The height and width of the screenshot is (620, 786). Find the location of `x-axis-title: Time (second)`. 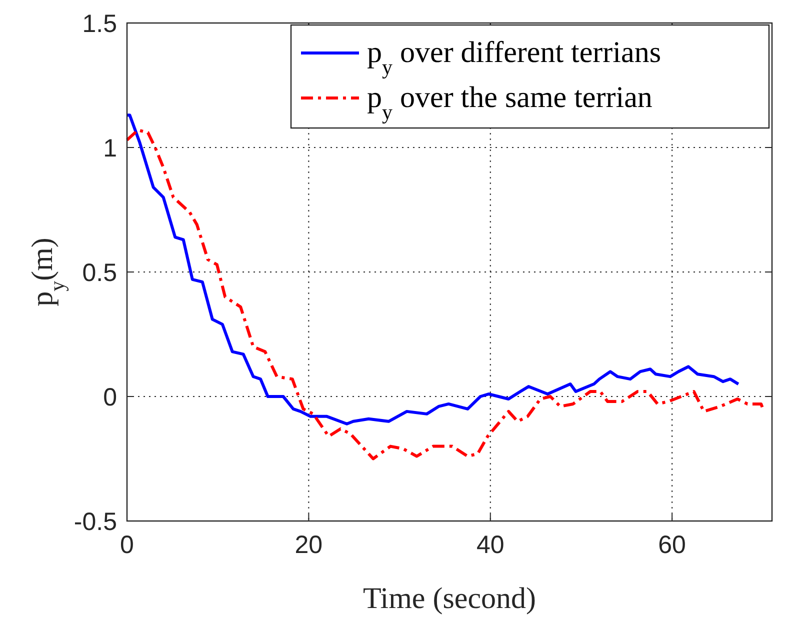

x-axis-title: Time (second) is located at coordinates (449, 598).